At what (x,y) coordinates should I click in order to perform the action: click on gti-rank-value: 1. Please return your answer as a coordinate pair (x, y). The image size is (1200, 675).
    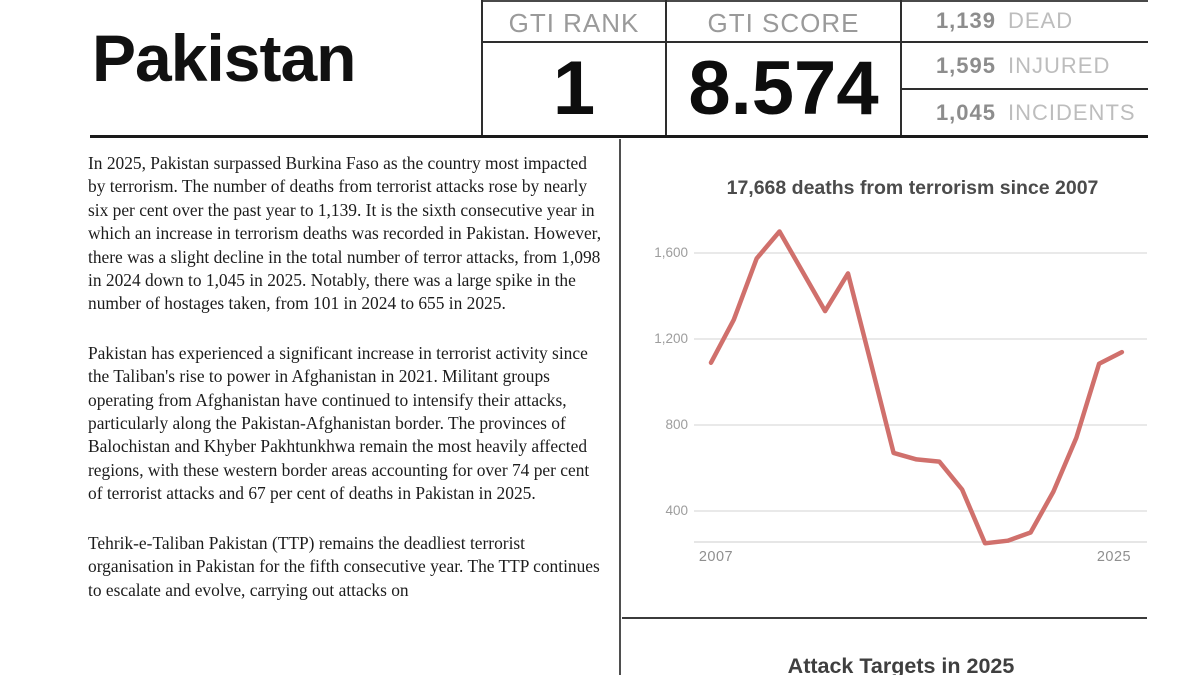
    Looking at the image, I should click on (574, 88).